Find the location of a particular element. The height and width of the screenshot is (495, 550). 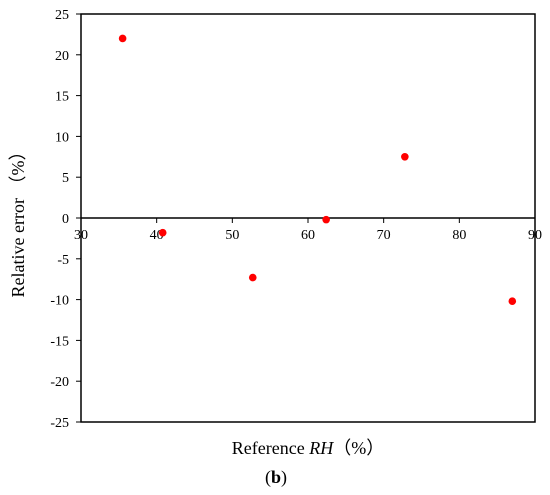

y-tick-label: 25 is located at coordinates (62, 15).